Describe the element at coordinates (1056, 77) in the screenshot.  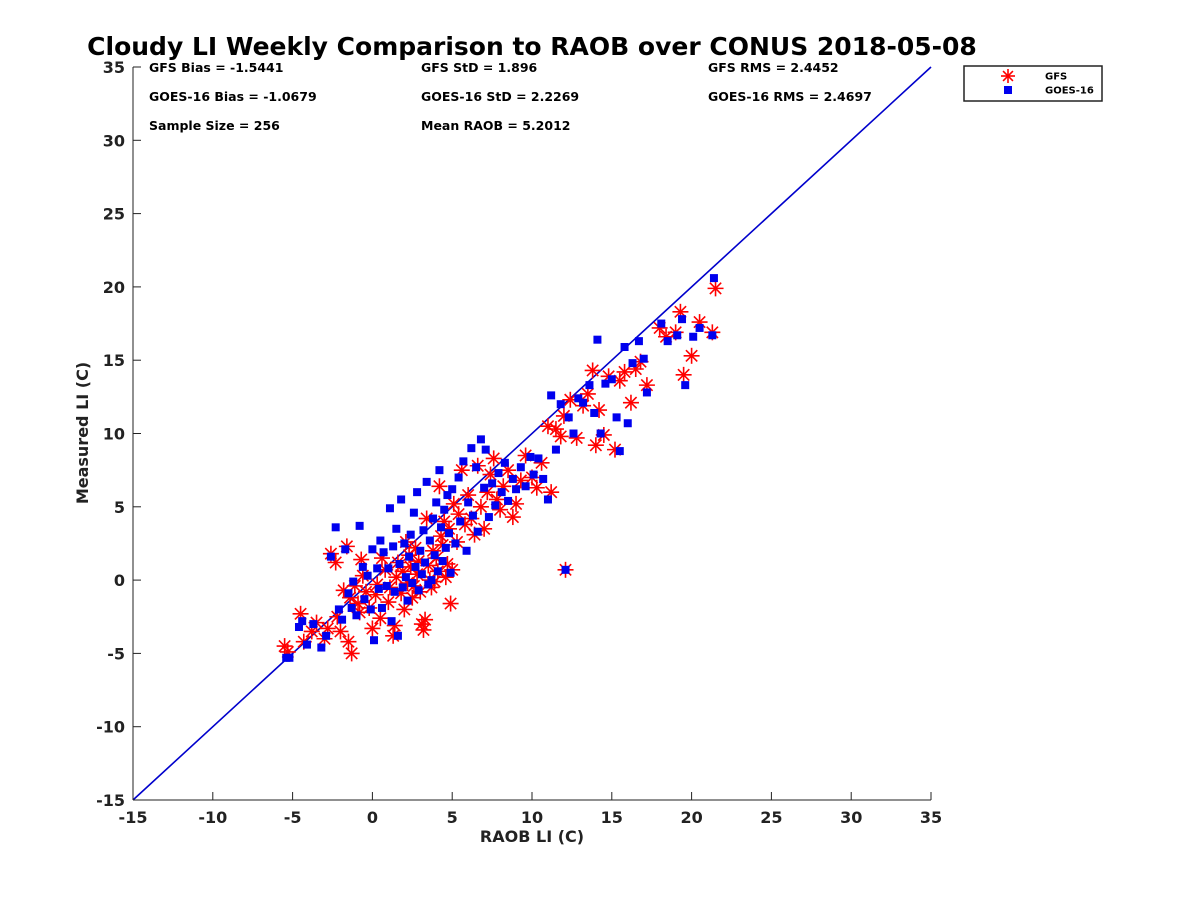
I see `legend-label: GFS` at that location.